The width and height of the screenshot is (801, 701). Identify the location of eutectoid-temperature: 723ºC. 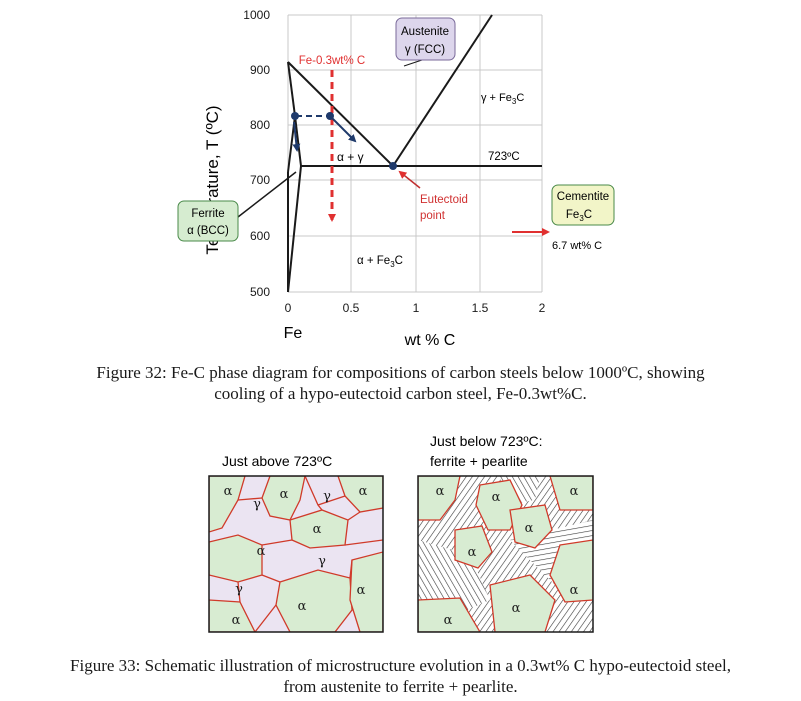
(504, 157).